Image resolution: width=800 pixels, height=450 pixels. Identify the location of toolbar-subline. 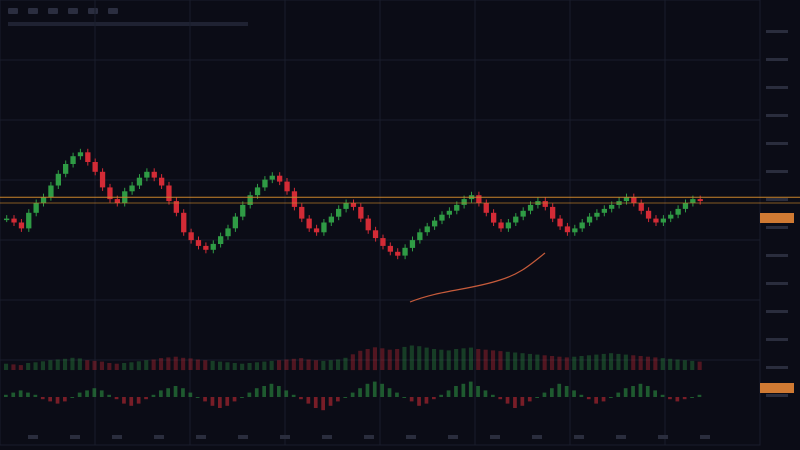
(128, 24).